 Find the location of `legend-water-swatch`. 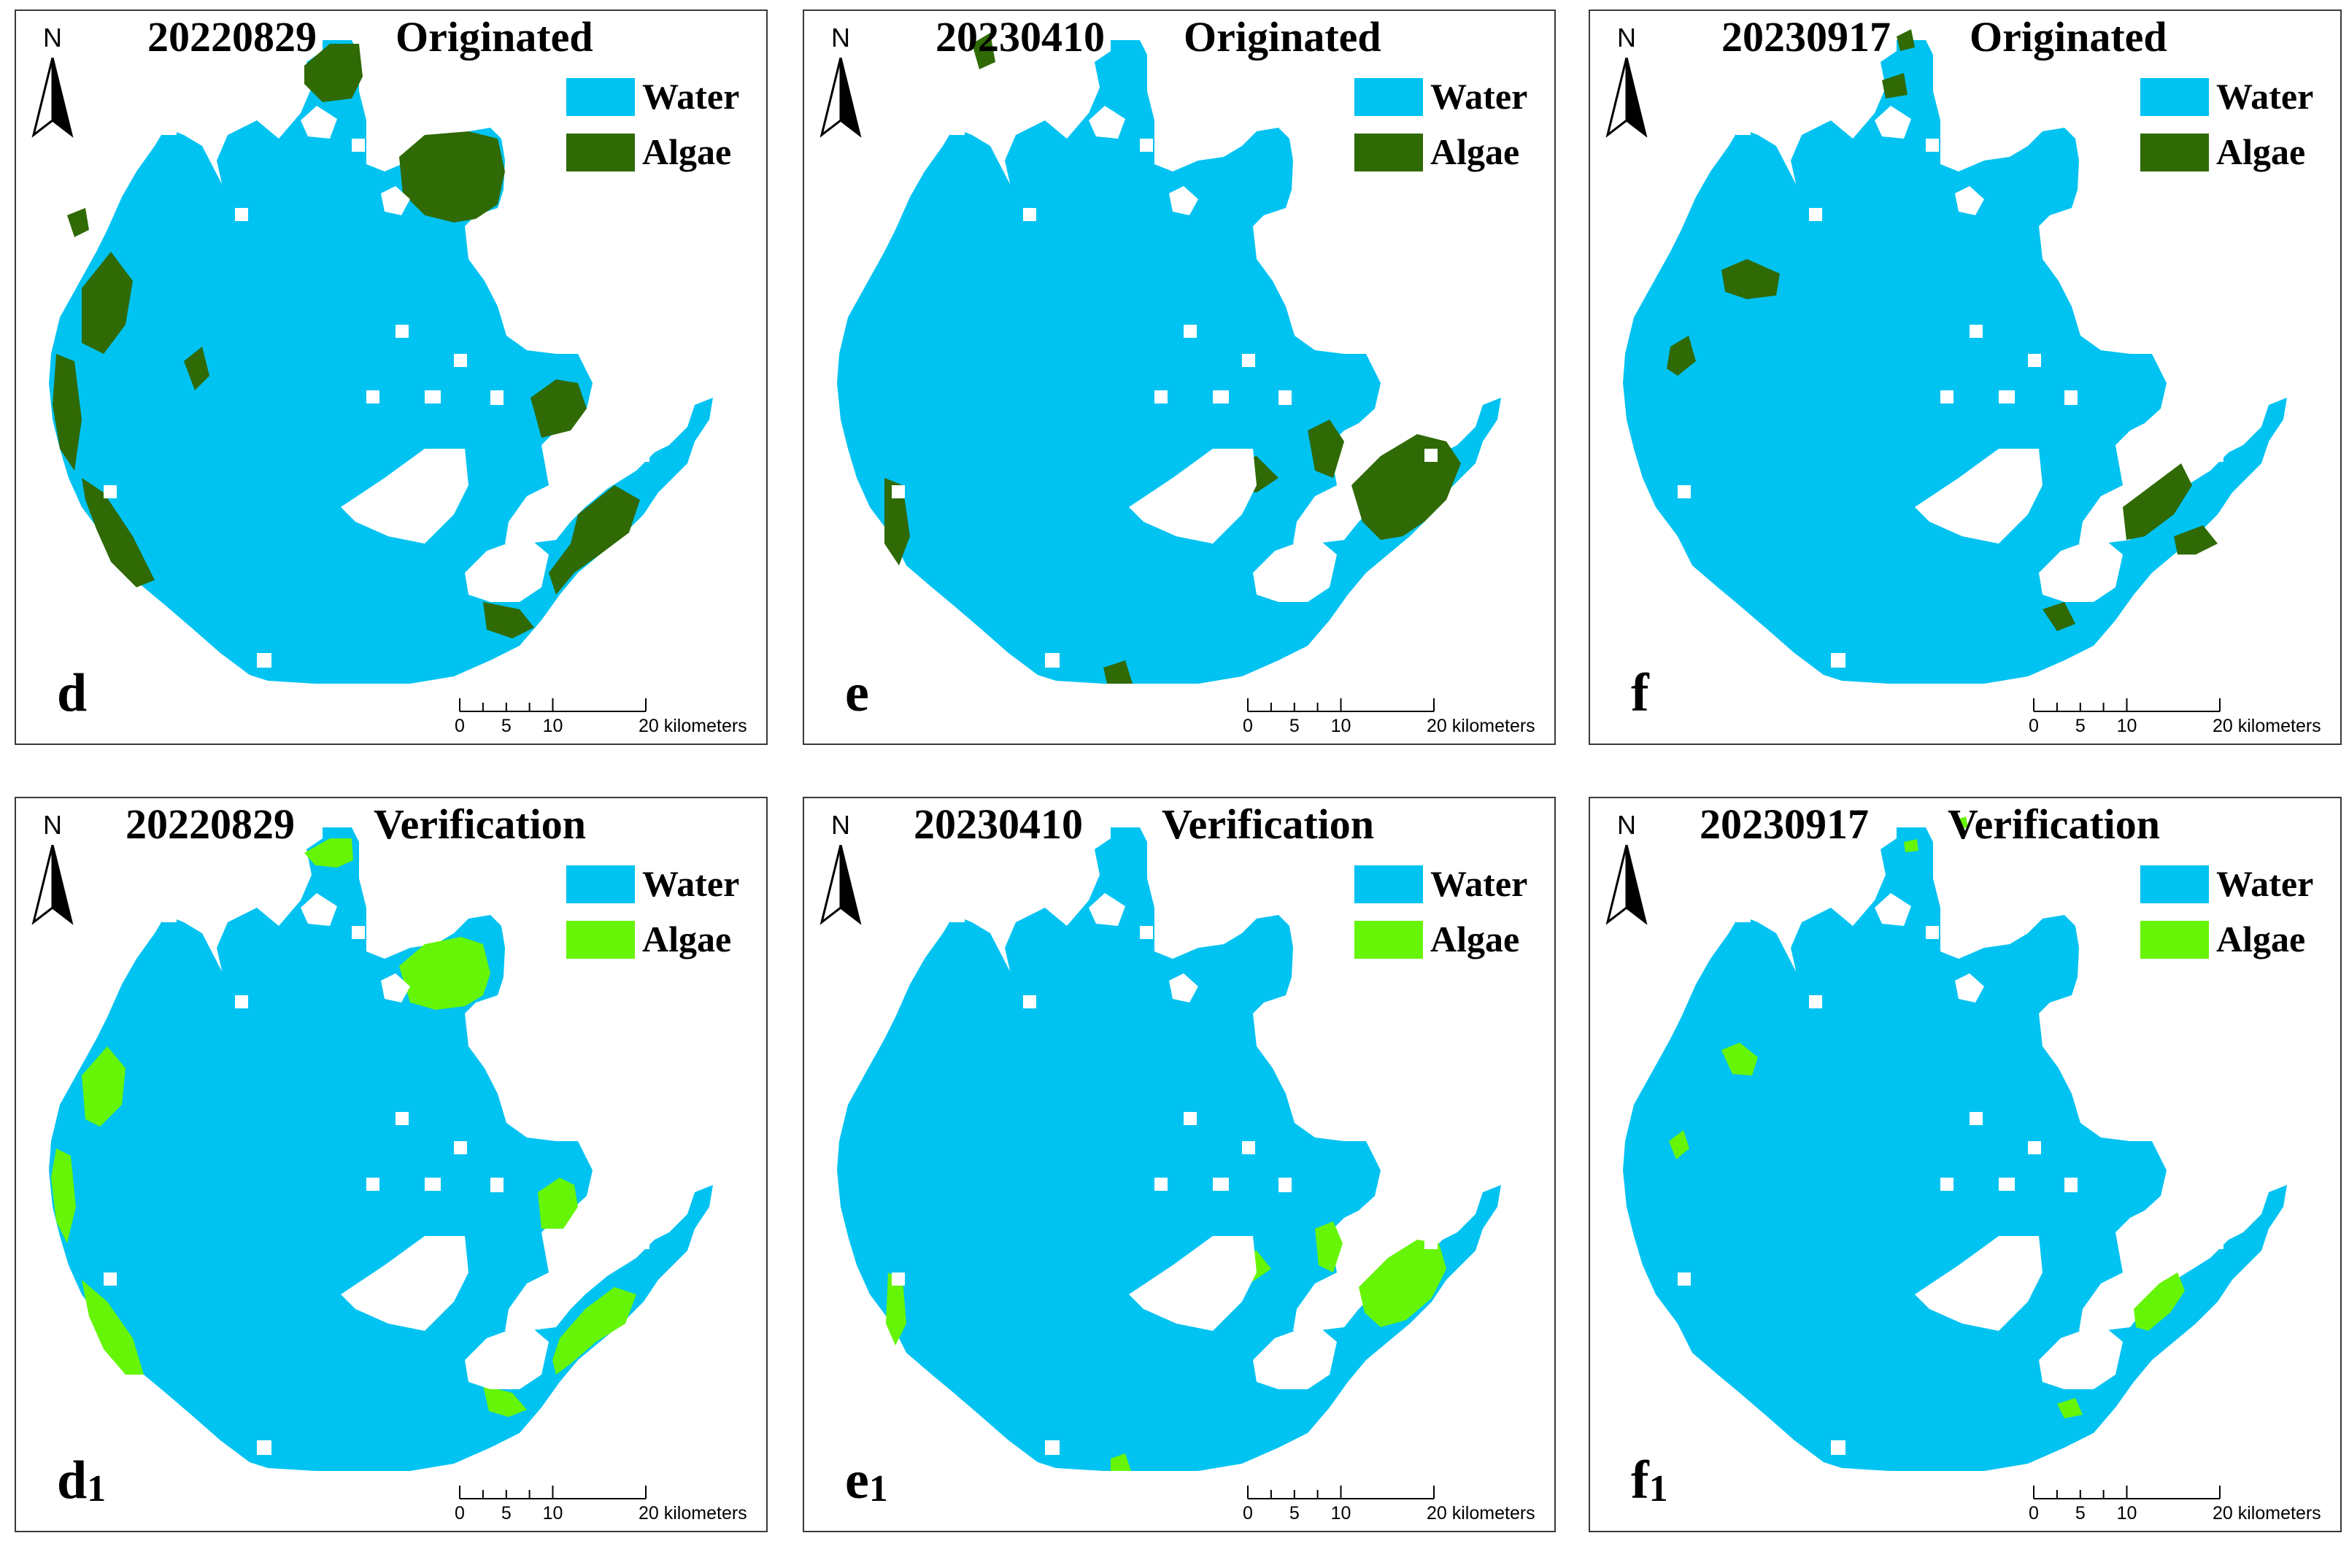

legend-water-swatch is located at coordinates (601, 884).